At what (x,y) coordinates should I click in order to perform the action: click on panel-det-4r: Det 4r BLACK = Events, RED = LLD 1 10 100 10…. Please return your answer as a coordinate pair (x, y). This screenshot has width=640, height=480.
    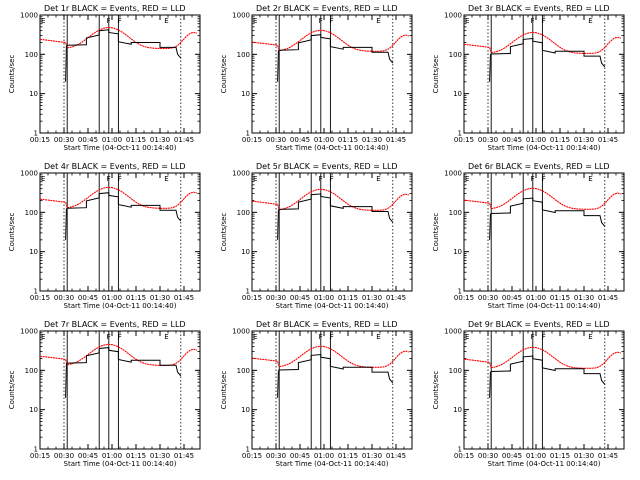
    Looking at the image, I should click on (104, 236).